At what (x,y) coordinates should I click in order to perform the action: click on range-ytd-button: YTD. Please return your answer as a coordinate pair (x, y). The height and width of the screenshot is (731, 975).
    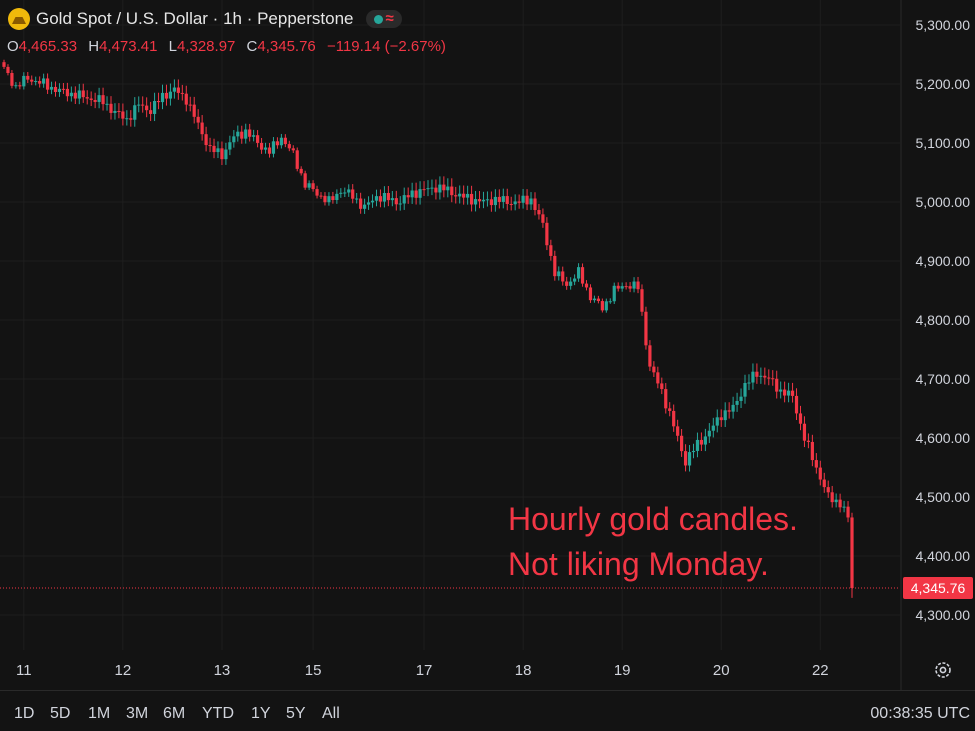
    Looking at the image, I should click on (218, 713).